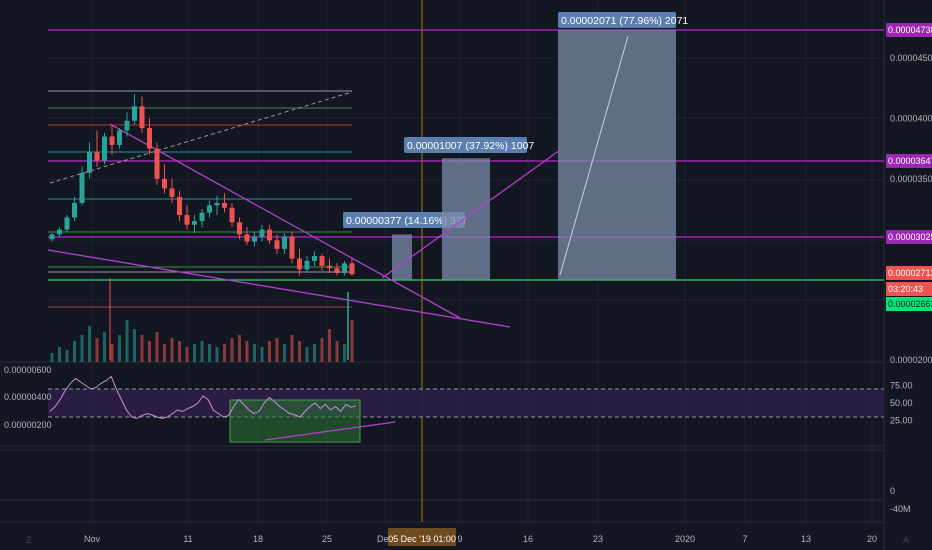 This screenshot has height=550, width=932. Describe the element at coordinates (910, 30) in the screenshot. I see `price-tag-label: 0.00004738` at that location.